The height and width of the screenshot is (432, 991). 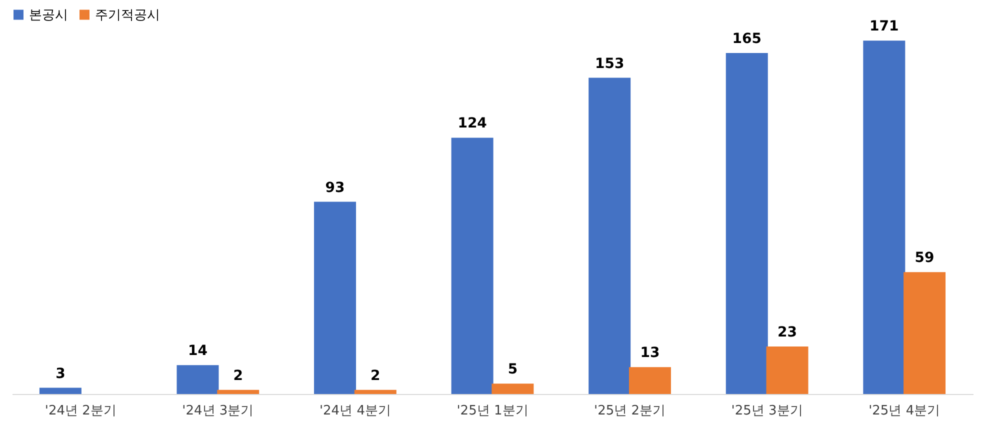 What do you see at coordinates (609, 64) in the screenshot?
I see `data-label: 153` at bounding box center [609, 64].